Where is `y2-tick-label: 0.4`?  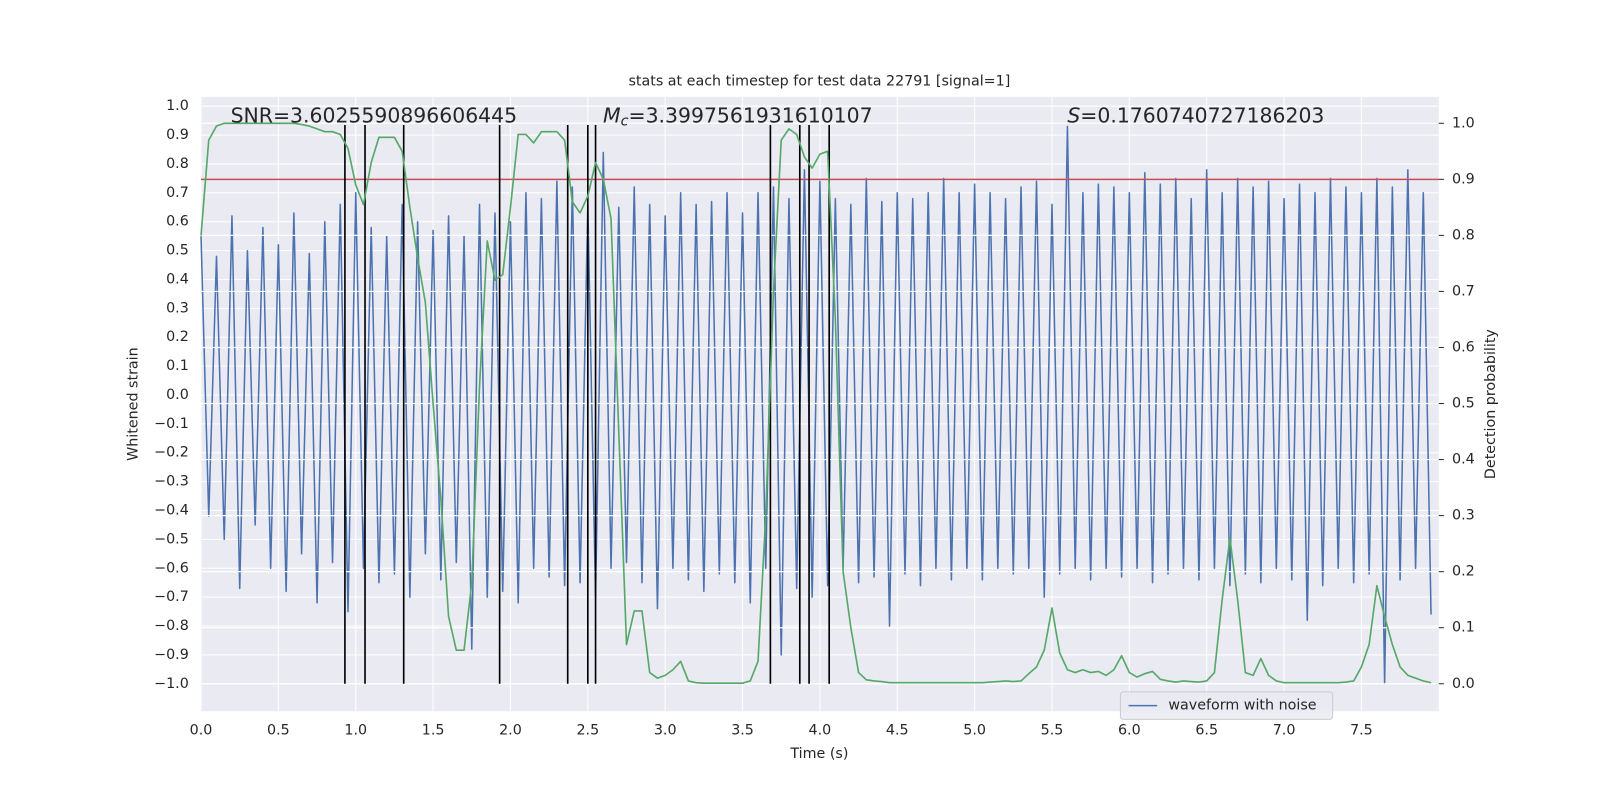
y2-tick-label: 0.4 is located at coordinates (1463, 460).